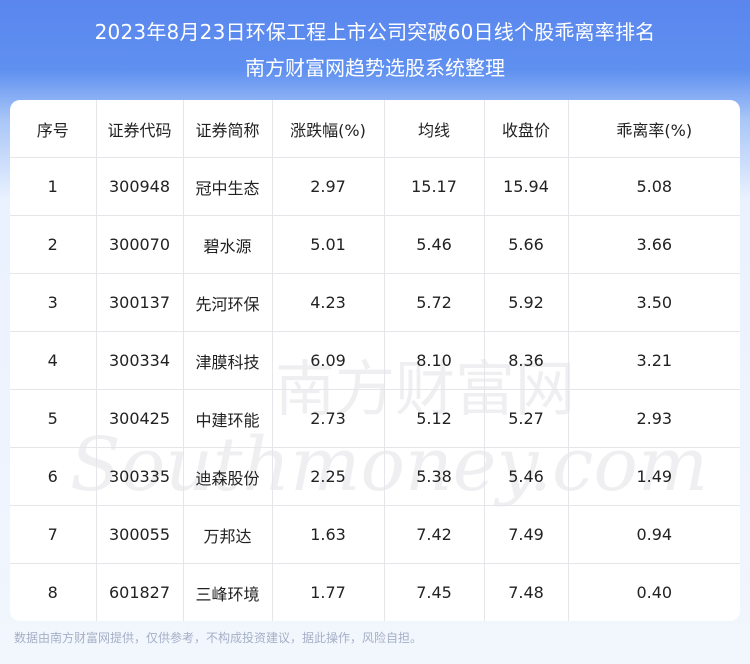 This screenshot has width=750, height=664. What do you see at coordinates (653, 534) in the screenshot?
I see `cell-bias: 0.94` at bounding box center [653, 534].